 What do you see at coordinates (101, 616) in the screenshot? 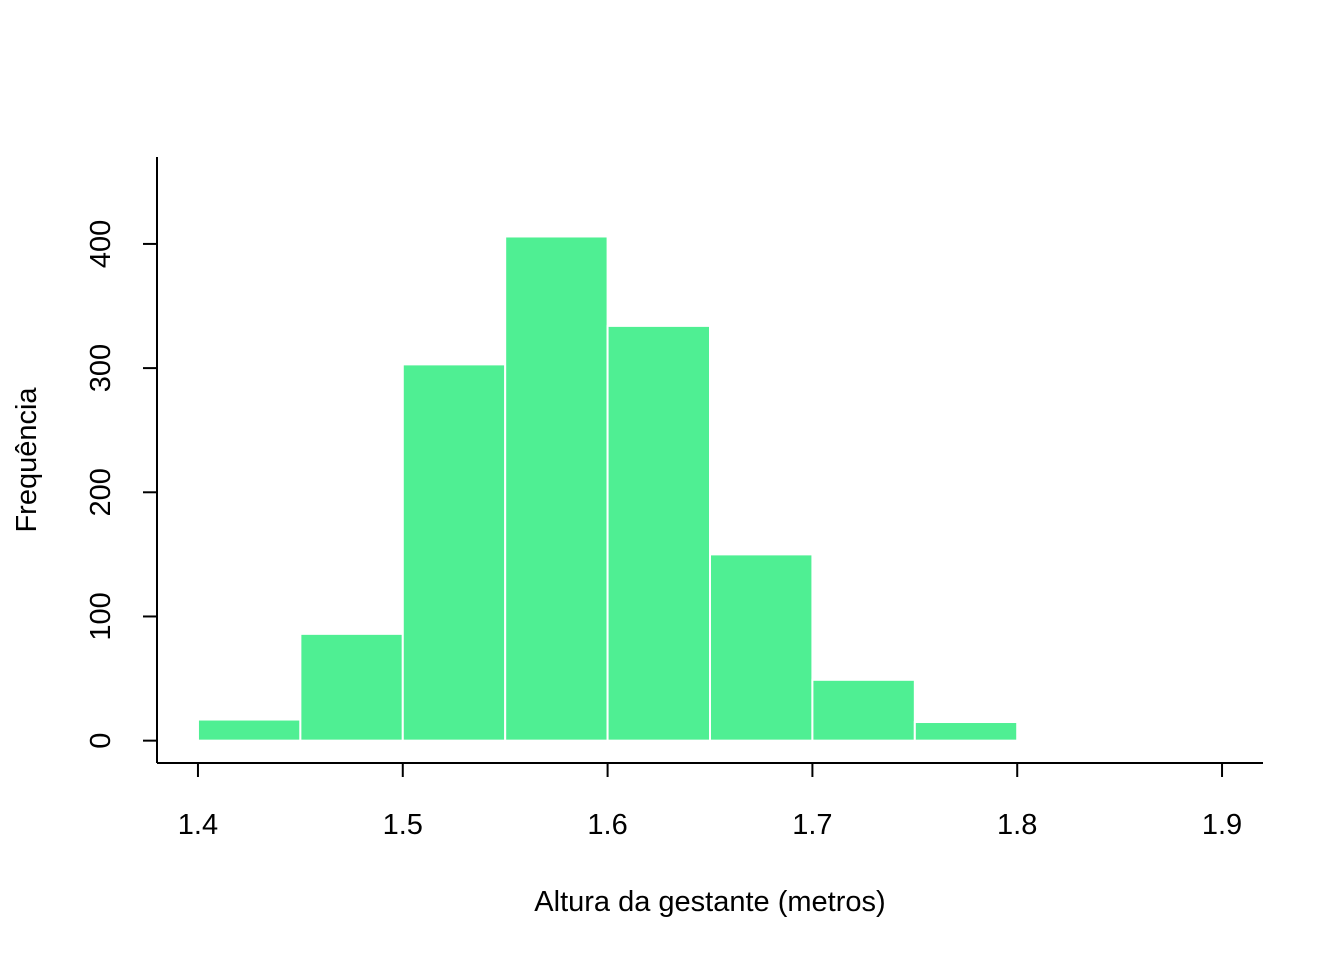
I see `y-tick-label-2: 100` at bounding box center [101, 616].